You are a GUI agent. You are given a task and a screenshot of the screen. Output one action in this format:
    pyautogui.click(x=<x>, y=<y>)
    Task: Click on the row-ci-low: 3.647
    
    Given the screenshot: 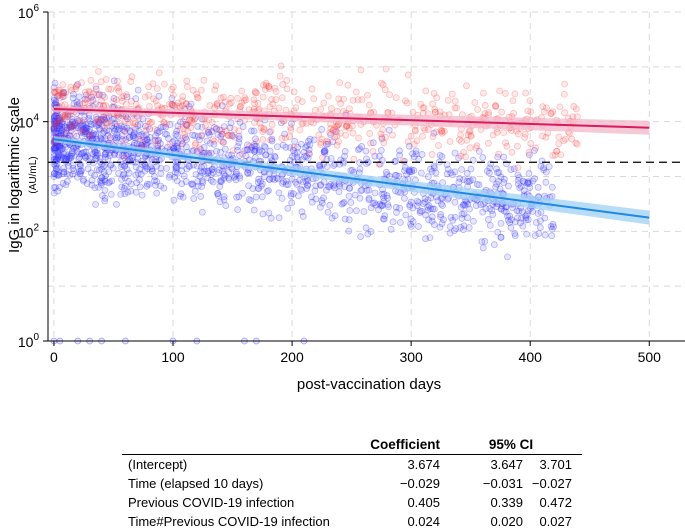 What is the action you would take?
    pyautogui.click(x=481, y=464)
    